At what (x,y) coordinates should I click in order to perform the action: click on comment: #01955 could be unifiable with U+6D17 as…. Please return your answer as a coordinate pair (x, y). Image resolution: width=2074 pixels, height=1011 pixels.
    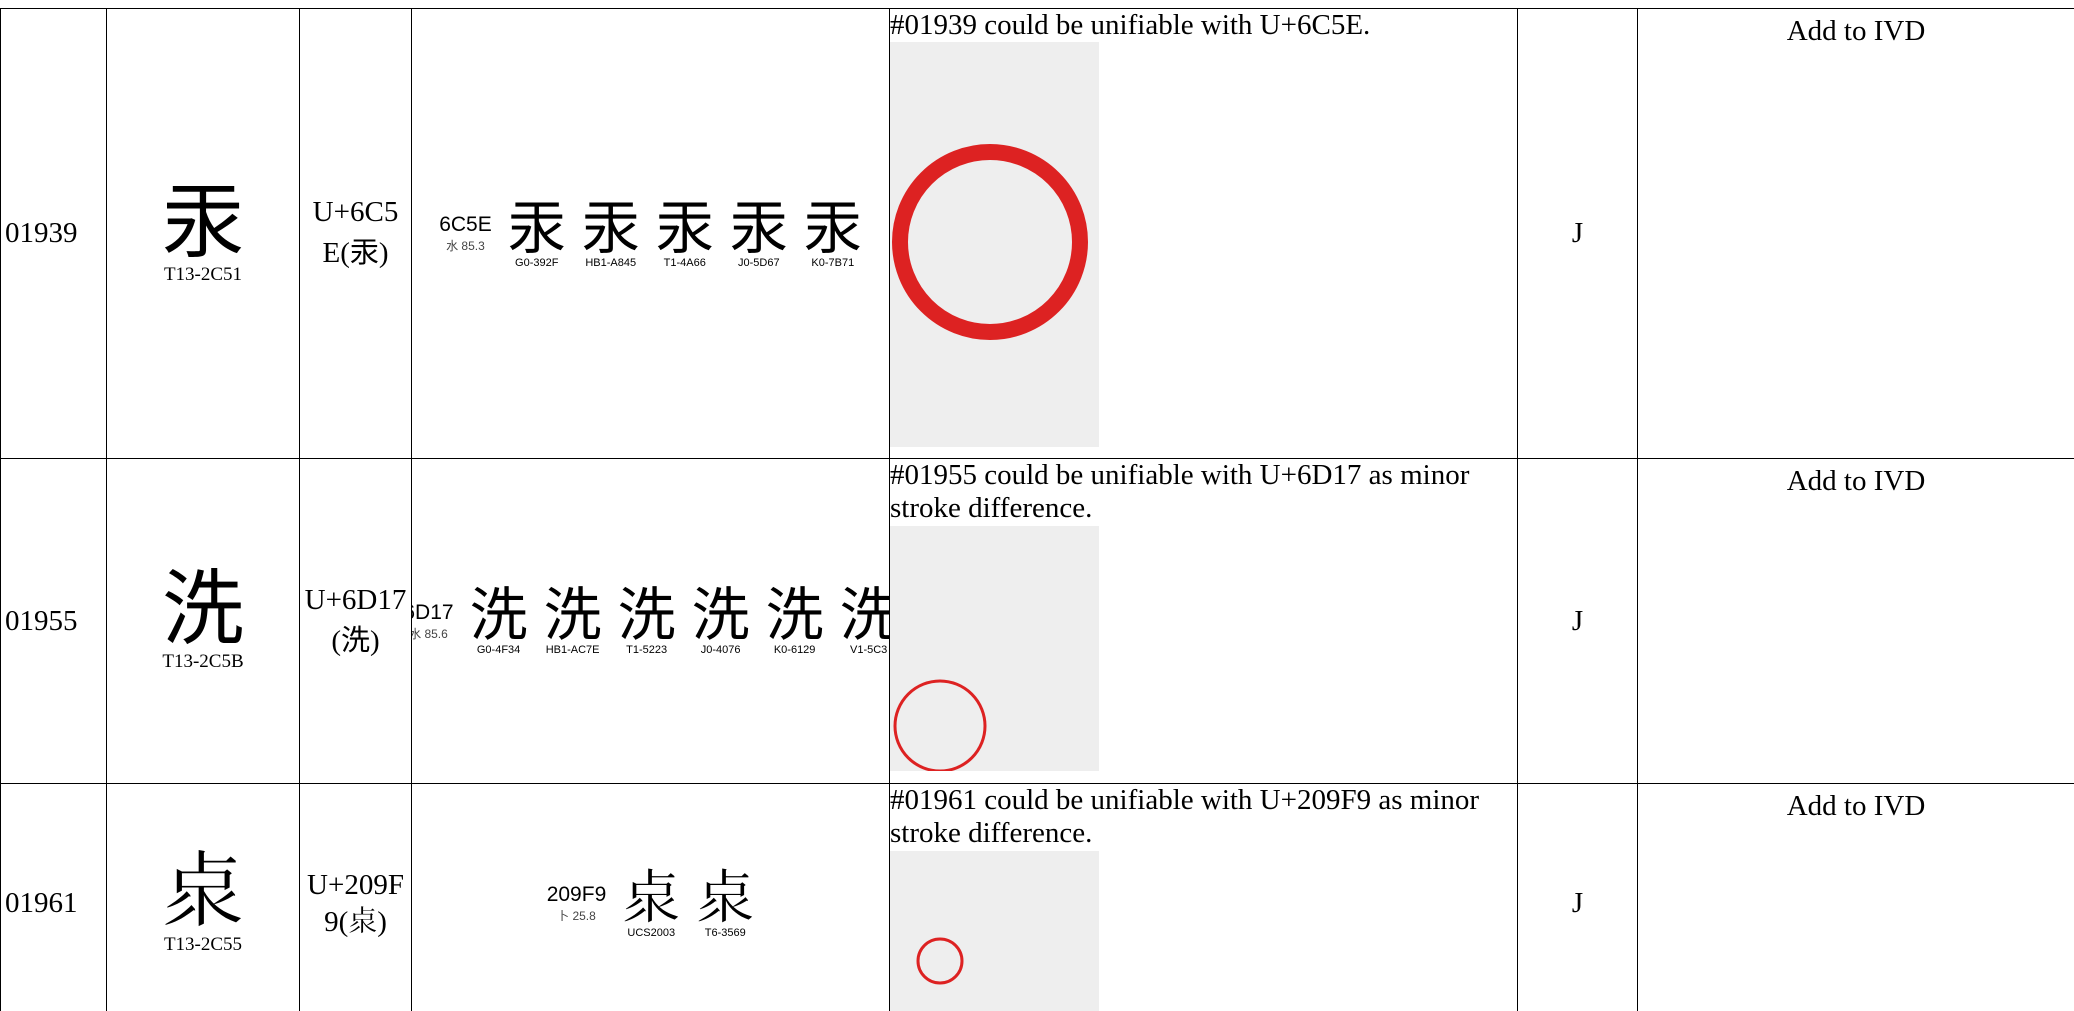
    Looking at the image, I should click on (1180, 492).